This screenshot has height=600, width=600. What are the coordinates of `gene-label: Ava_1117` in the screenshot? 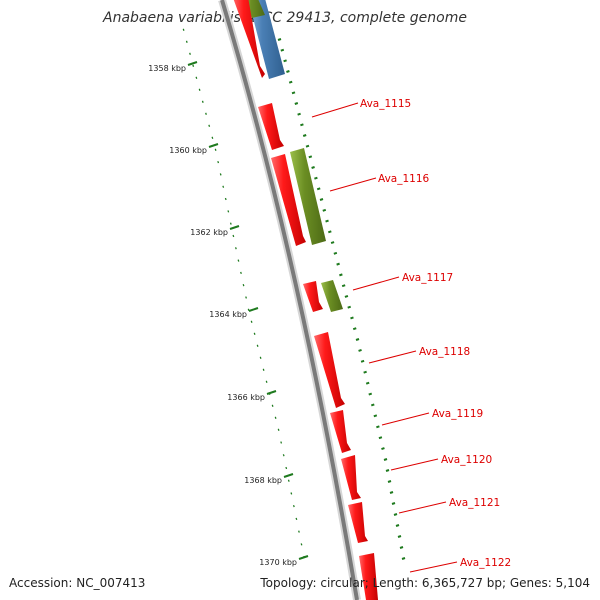 It's located at (402, 281).